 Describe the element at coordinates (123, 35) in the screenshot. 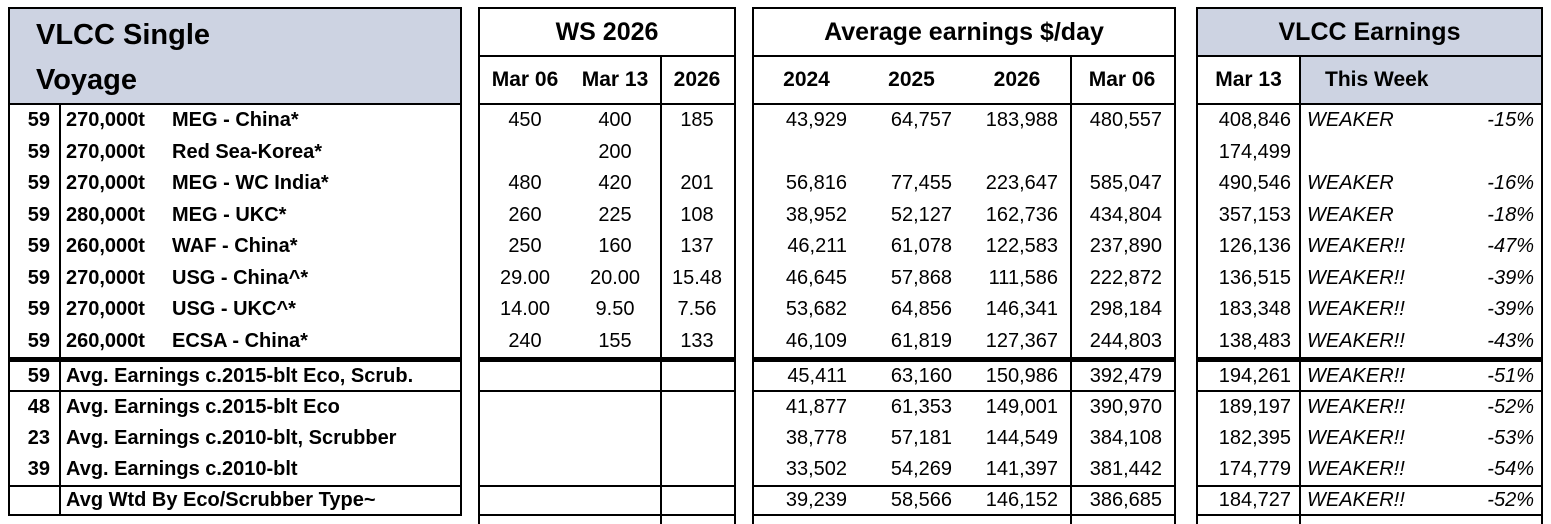

I see `panel-title-line1: VLCC Single` at that location.